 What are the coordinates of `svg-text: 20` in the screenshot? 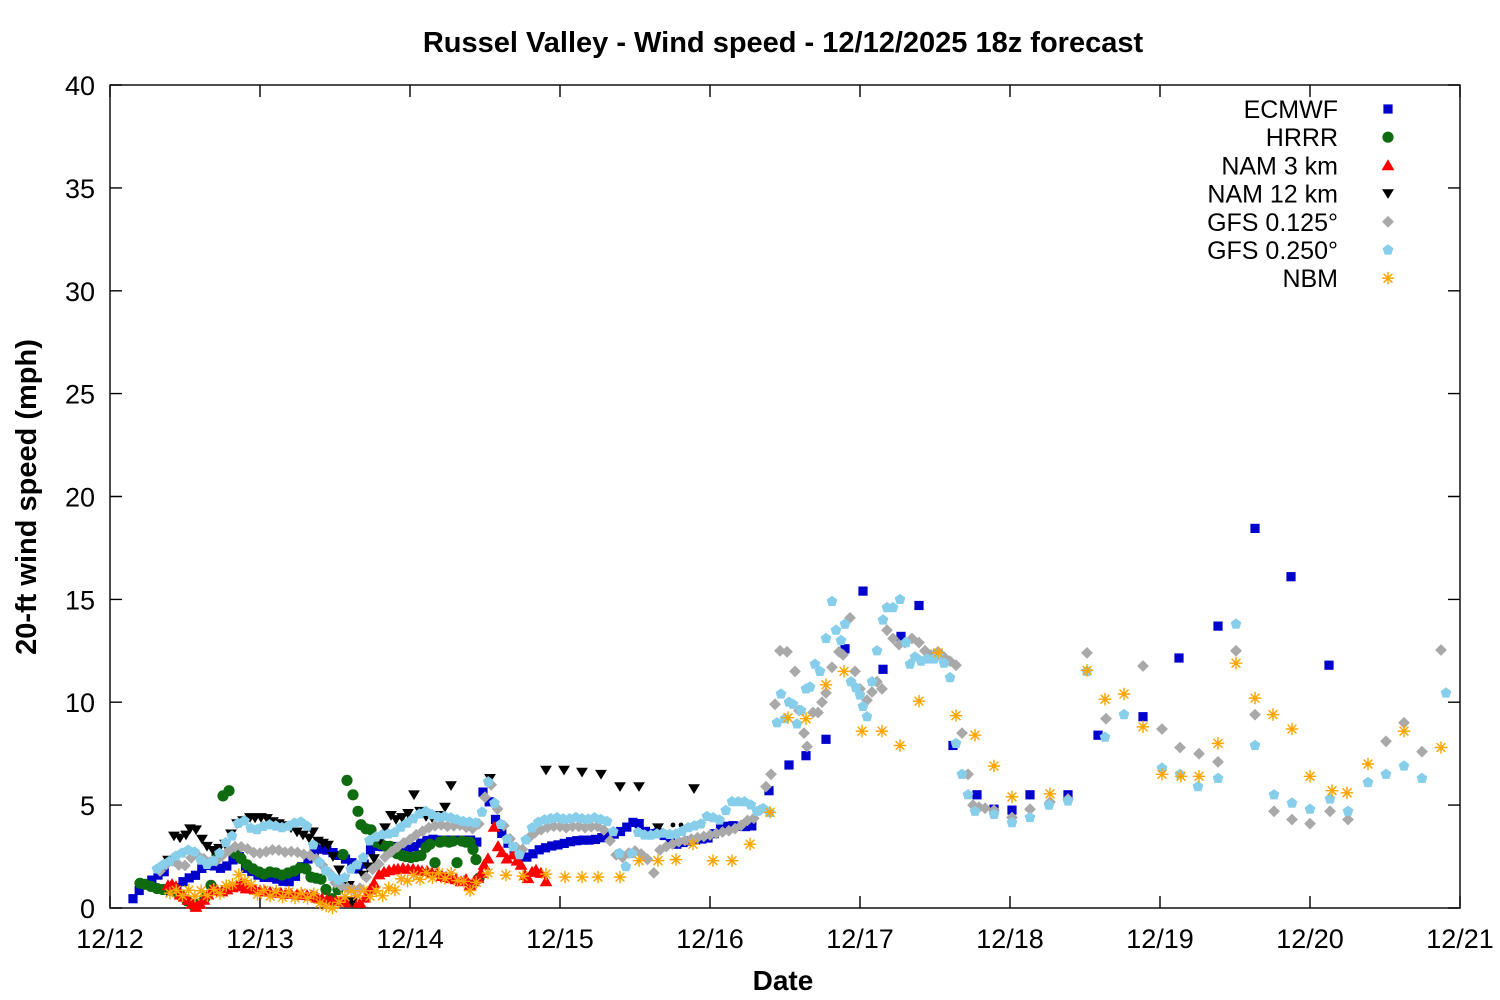 It's located at (80, 498).